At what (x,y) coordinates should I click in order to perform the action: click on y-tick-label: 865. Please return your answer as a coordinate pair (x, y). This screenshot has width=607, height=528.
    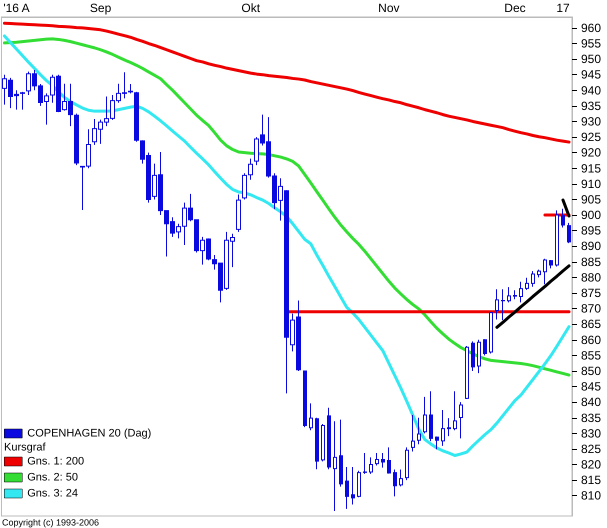
    Looking at the image, I should click on (591, 324).